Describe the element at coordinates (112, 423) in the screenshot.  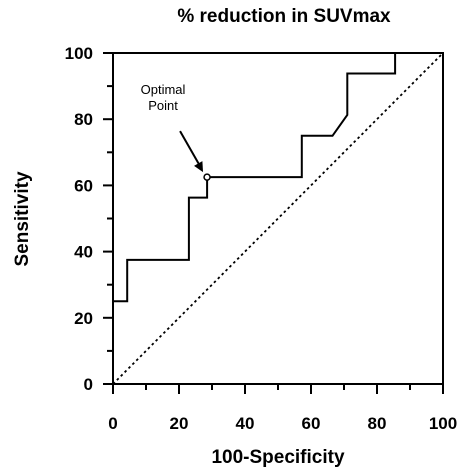
I see `x-tick-label: 0` at that location.